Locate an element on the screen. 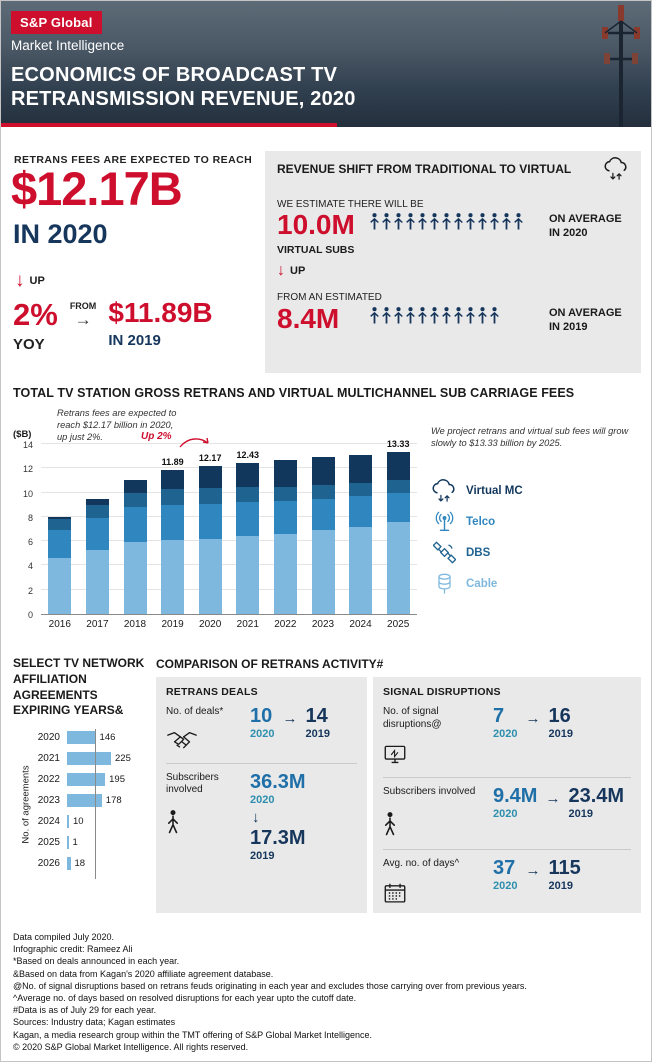 The width and height of the screenshot is (652, 1062). metric-values: 36.3M 2020 ↓ 17.3M 2019 is located at coordinates (278, 816).